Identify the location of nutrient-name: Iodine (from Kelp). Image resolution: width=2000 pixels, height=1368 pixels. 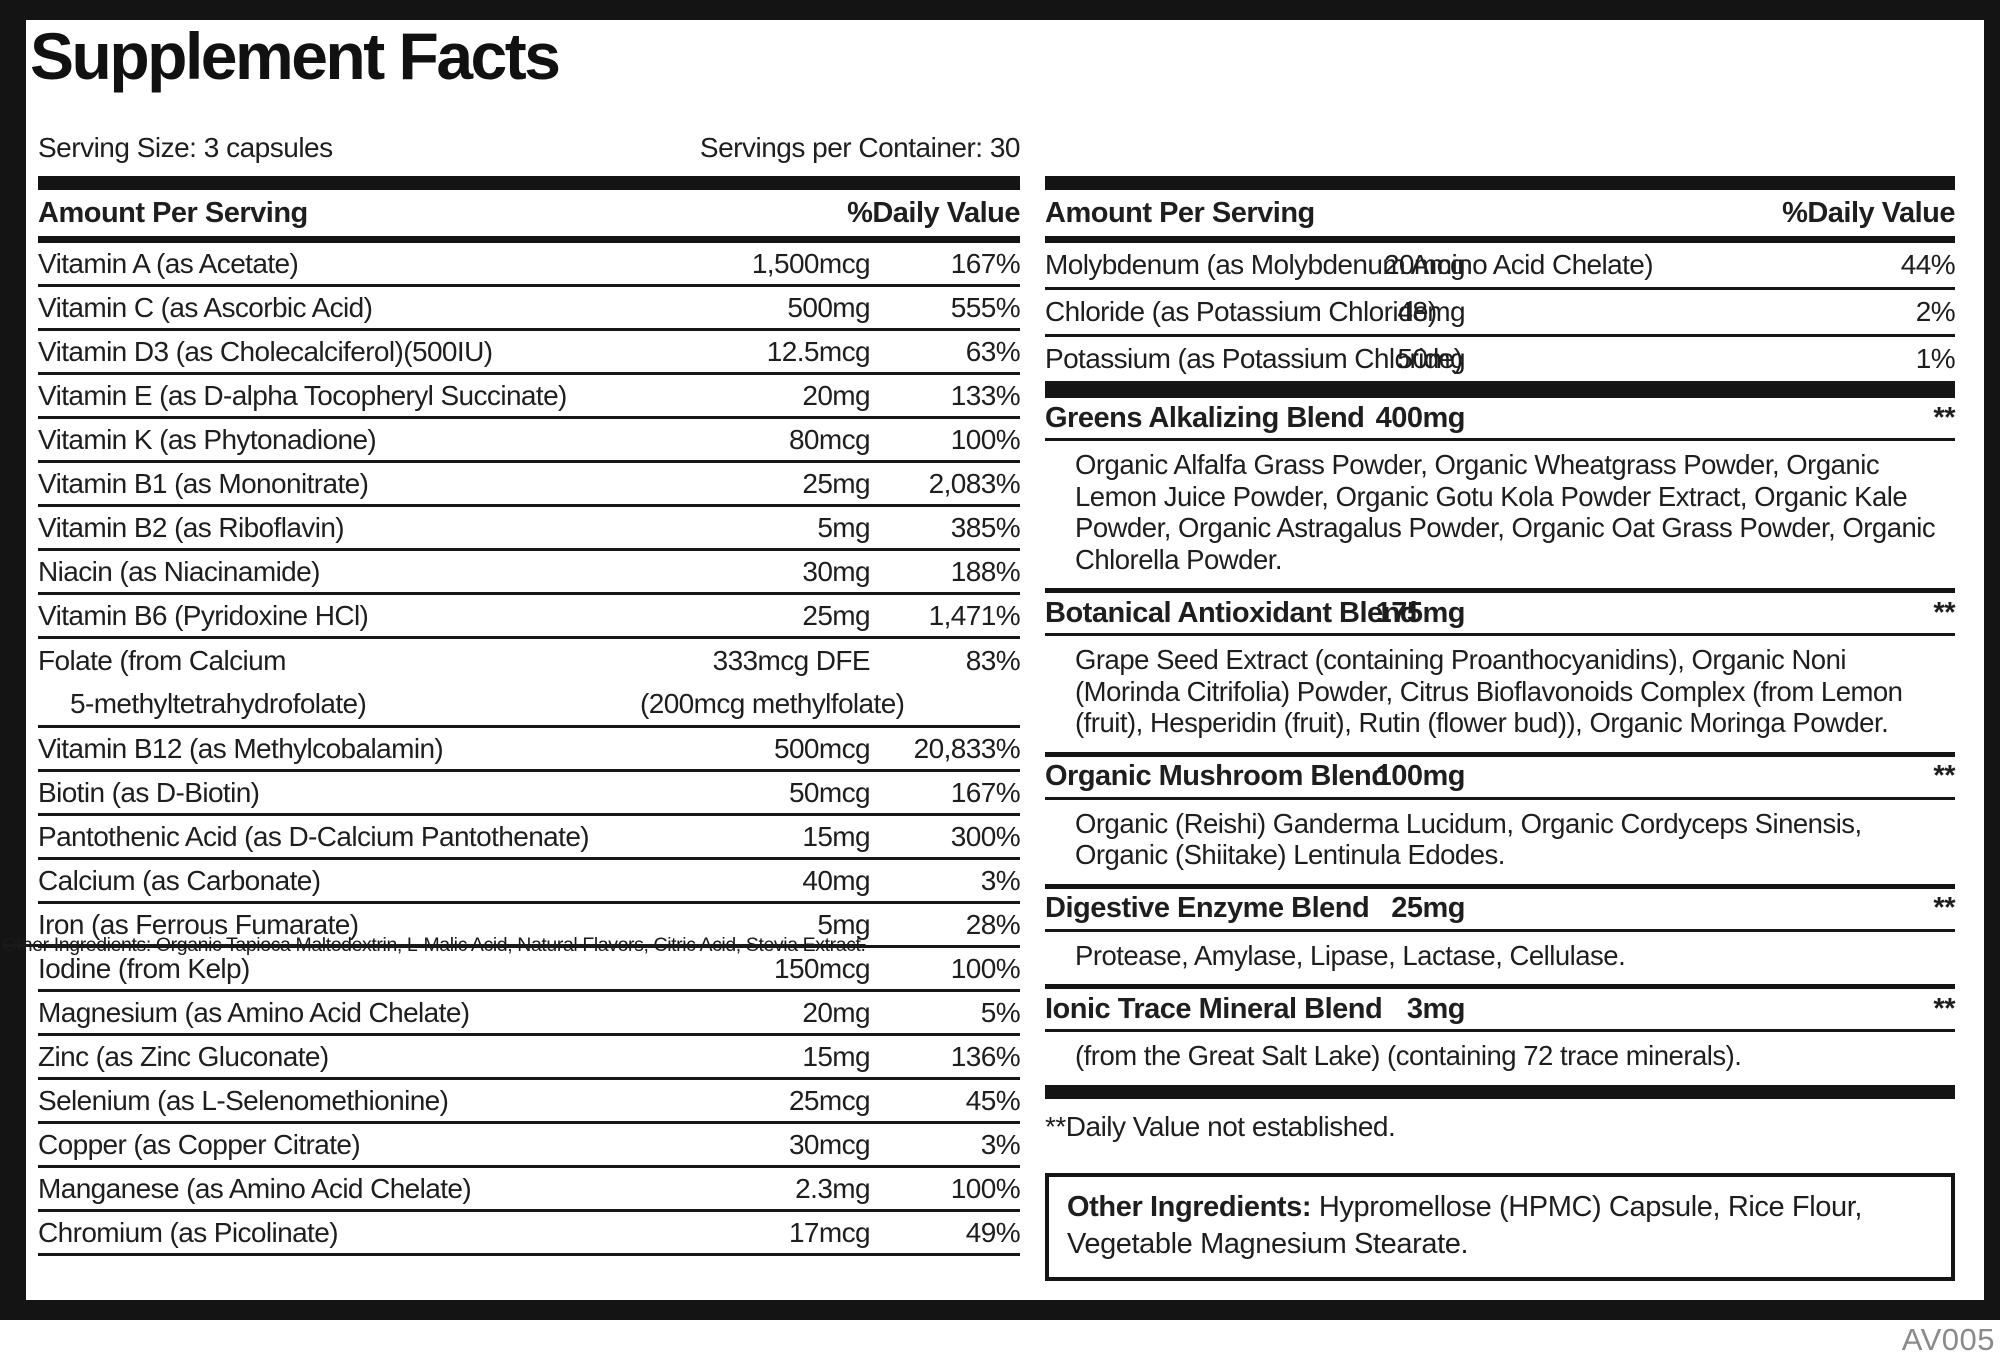
(144, 968).